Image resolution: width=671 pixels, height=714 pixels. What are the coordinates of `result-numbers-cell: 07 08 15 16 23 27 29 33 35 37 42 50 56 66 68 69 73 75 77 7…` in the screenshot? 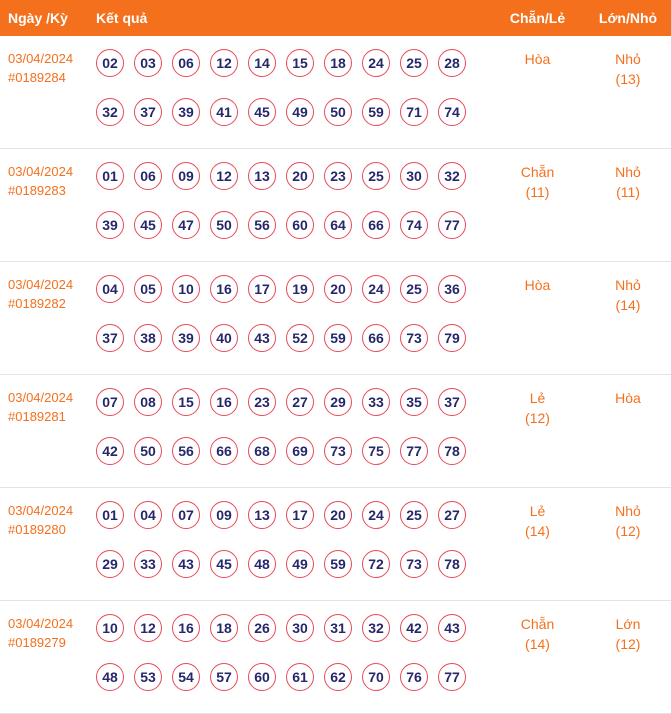 It's located at (289, 426).